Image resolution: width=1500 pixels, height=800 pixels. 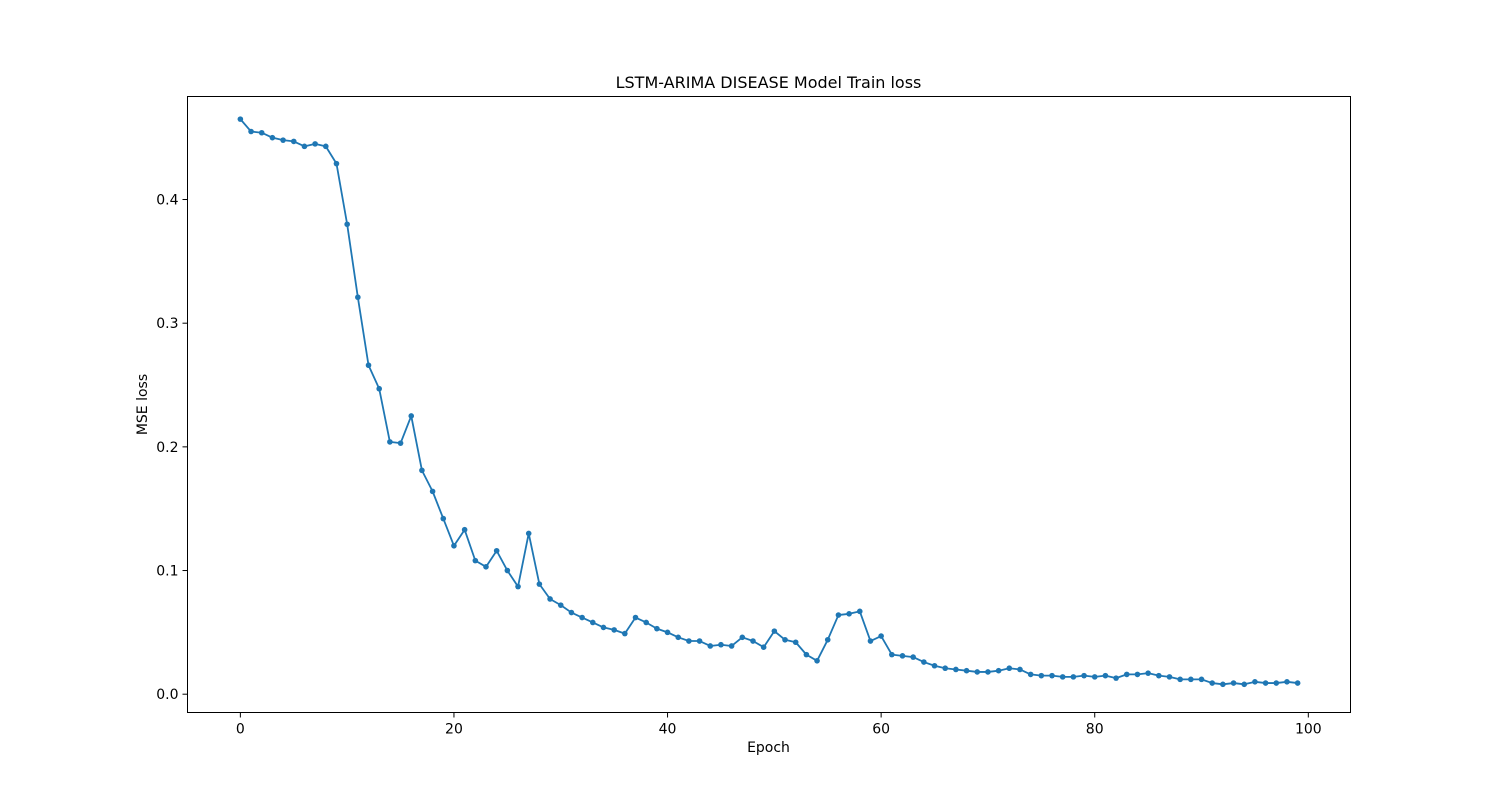 I want to click on x-axis: 0 20 40 60 80 100, so click(x=779, y=725).